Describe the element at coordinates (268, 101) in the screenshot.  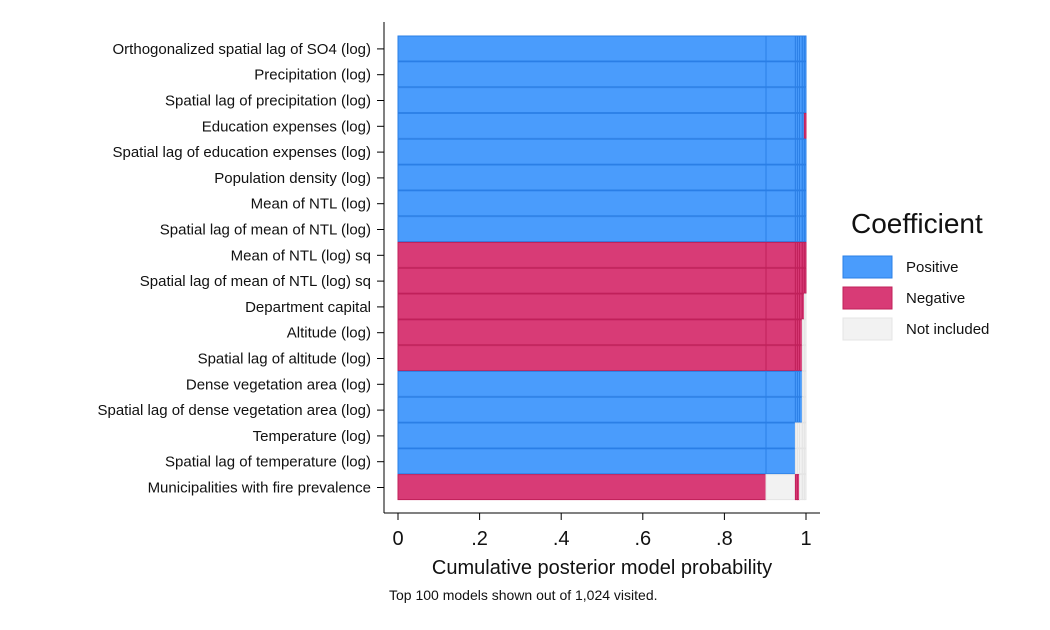
I see `y-tick-label: Spatial lag of precipitation (log)` at that location.